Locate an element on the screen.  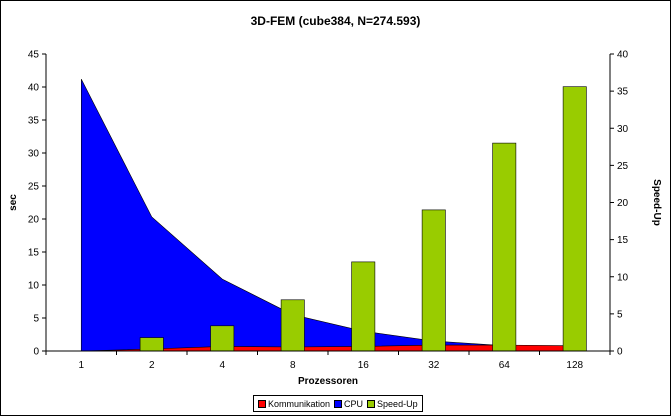
legend-label-speed-up: Speed-Up is located at coordinates (397, 403).